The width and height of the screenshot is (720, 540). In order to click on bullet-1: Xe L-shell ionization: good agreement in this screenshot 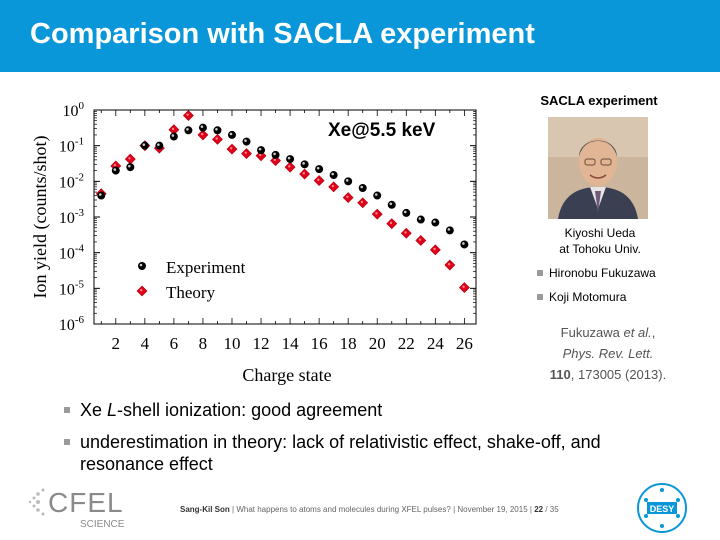, I will do `click(374, 410)`.